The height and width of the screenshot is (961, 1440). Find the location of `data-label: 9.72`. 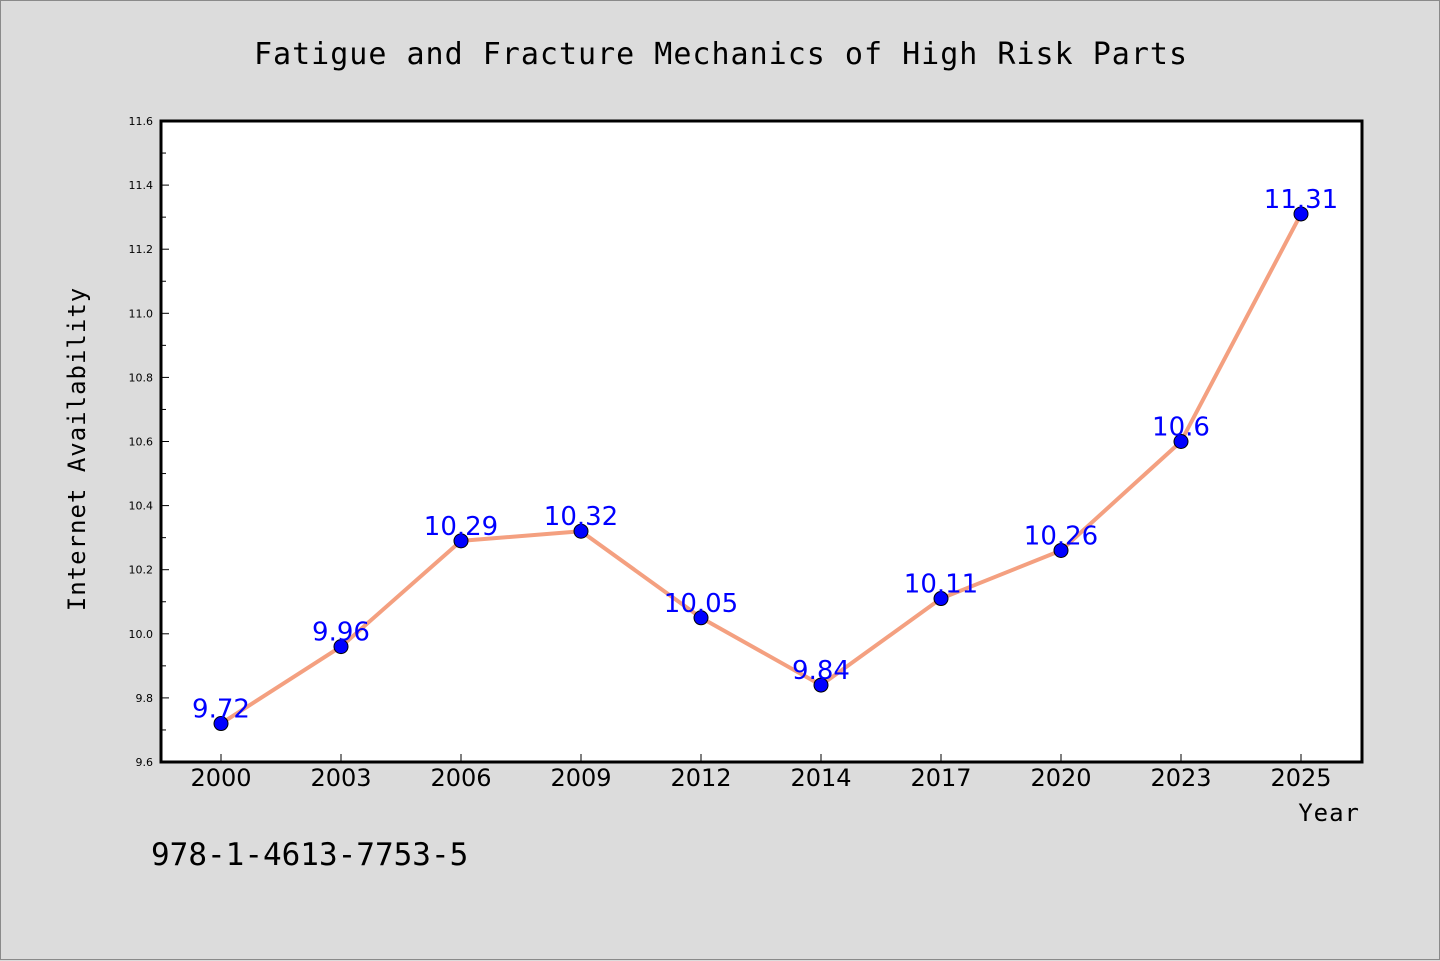

data-label: 9.72 is located at coordinates (221, 710).